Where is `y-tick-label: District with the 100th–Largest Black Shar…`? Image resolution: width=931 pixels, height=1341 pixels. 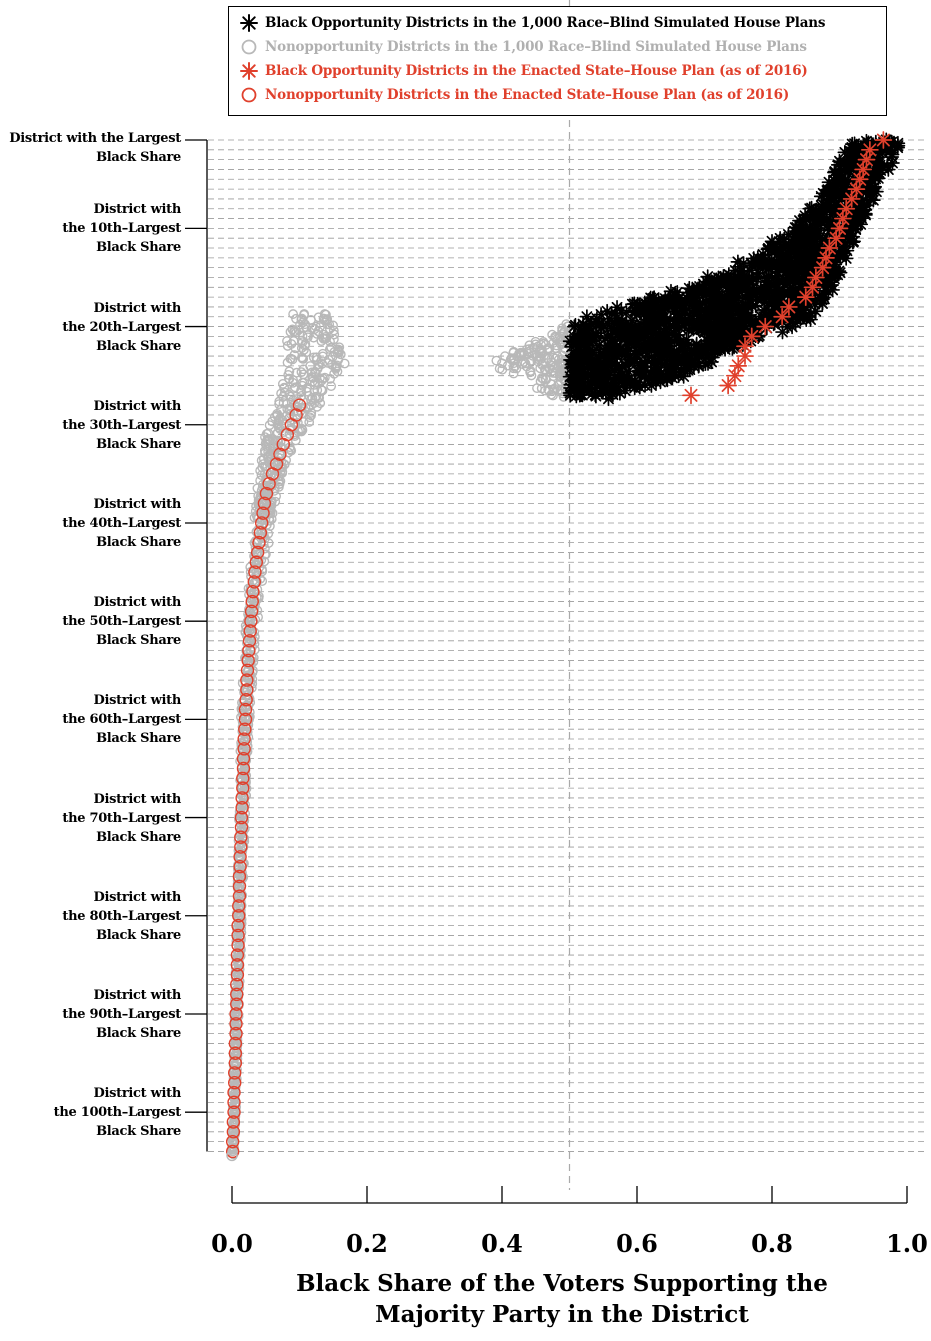 y-tick-label: District with the 100th–Largest Black Shar… is located at coordinates (117, 1112).